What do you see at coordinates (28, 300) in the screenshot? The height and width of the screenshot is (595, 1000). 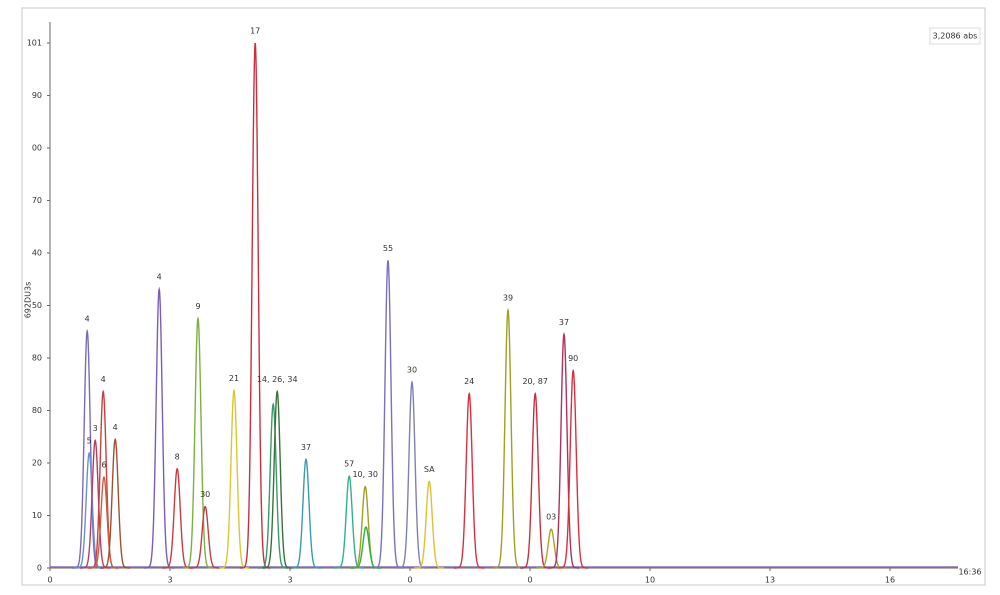 I see `y-axis-label: 692DU3s` at bounding box center [28, 300].